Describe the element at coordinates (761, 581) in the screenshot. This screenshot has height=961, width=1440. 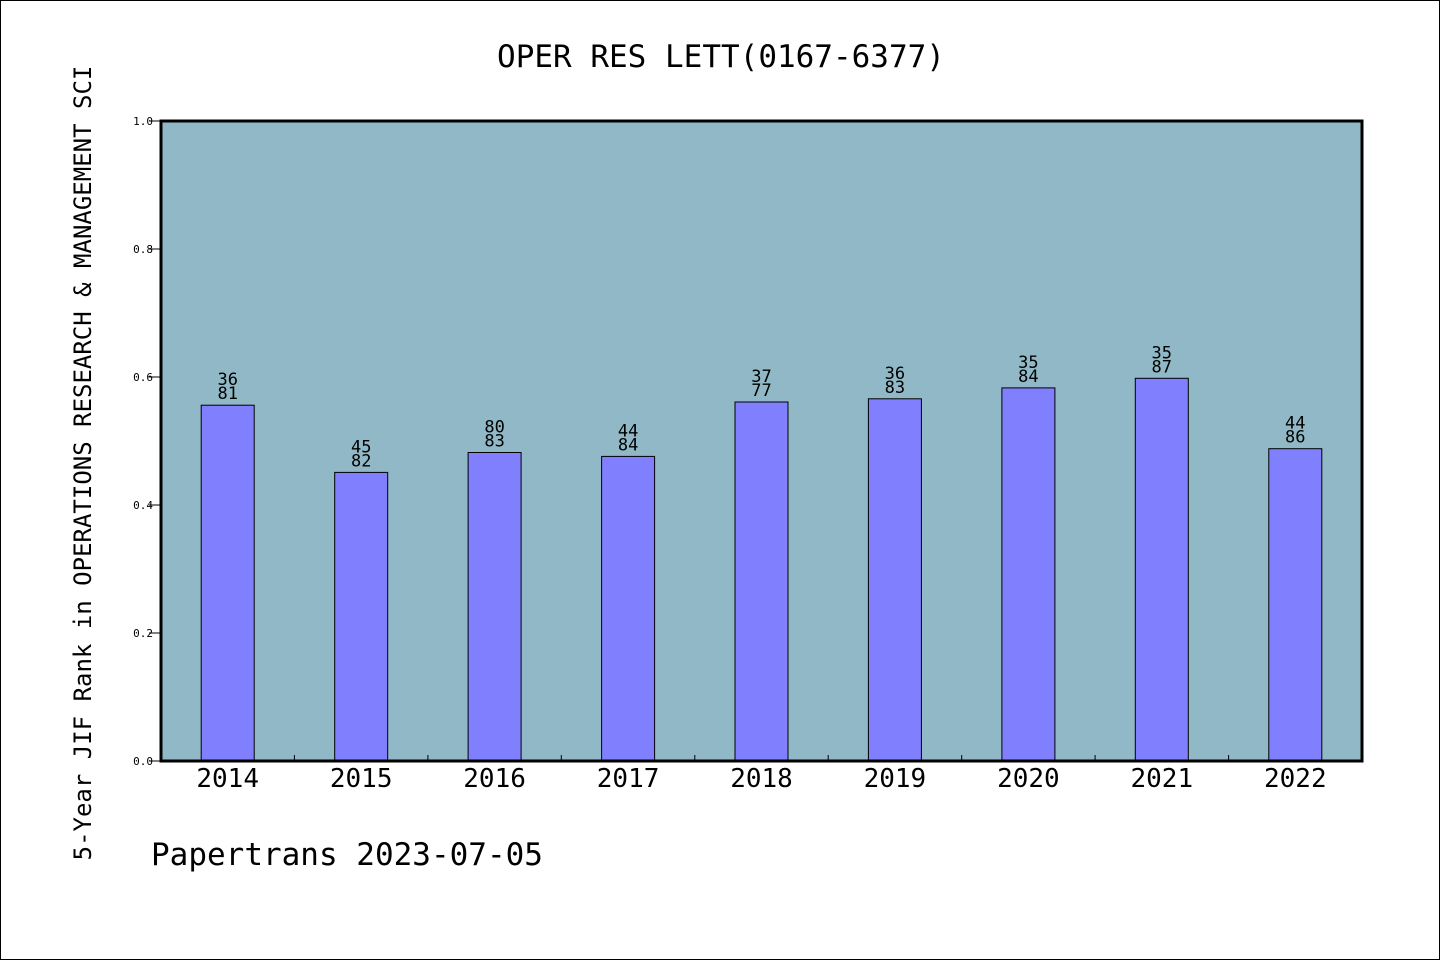
I see `bar-2018` at that location.